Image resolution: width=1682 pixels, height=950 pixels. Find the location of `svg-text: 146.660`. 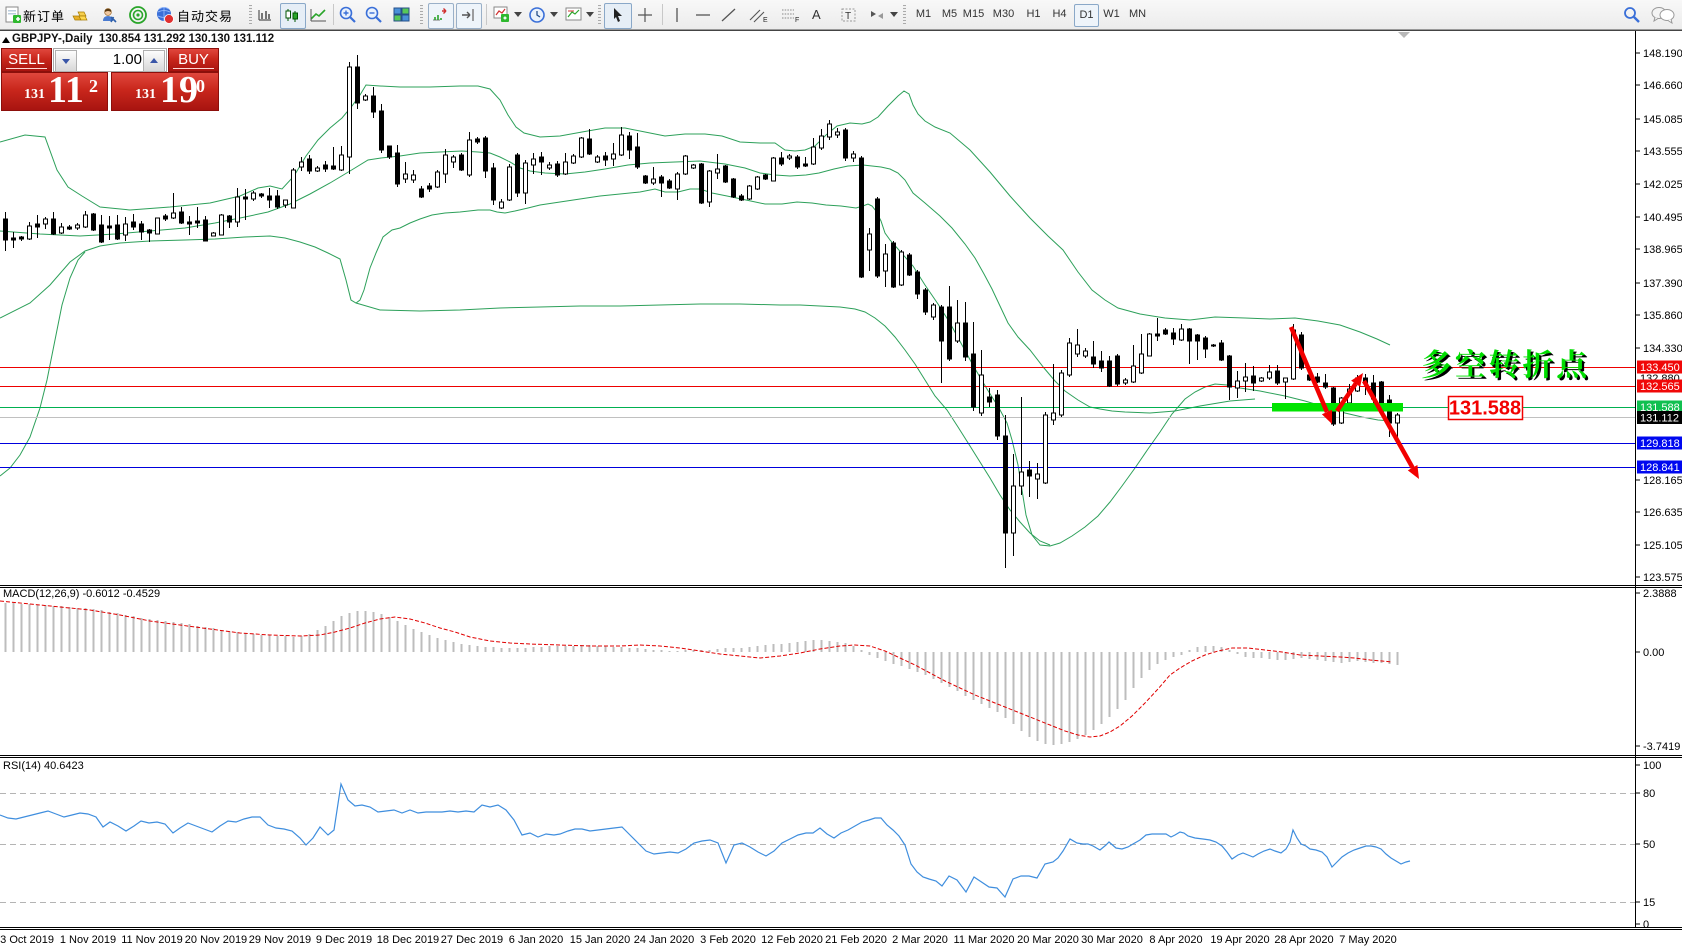

svg-text: 146.660 is located at coordinates (1662, 86).